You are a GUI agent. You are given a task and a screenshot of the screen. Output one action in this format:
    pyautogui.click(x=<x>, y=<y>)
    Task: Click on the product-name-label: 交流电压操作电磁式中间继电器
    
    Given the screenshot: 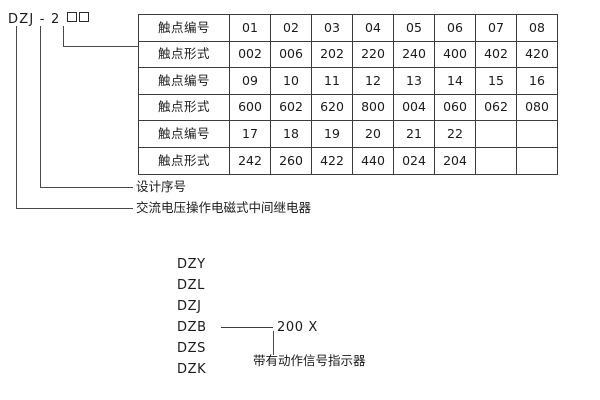 What is the action you would take?
    pyautogui.click(x=224, y=207)
    